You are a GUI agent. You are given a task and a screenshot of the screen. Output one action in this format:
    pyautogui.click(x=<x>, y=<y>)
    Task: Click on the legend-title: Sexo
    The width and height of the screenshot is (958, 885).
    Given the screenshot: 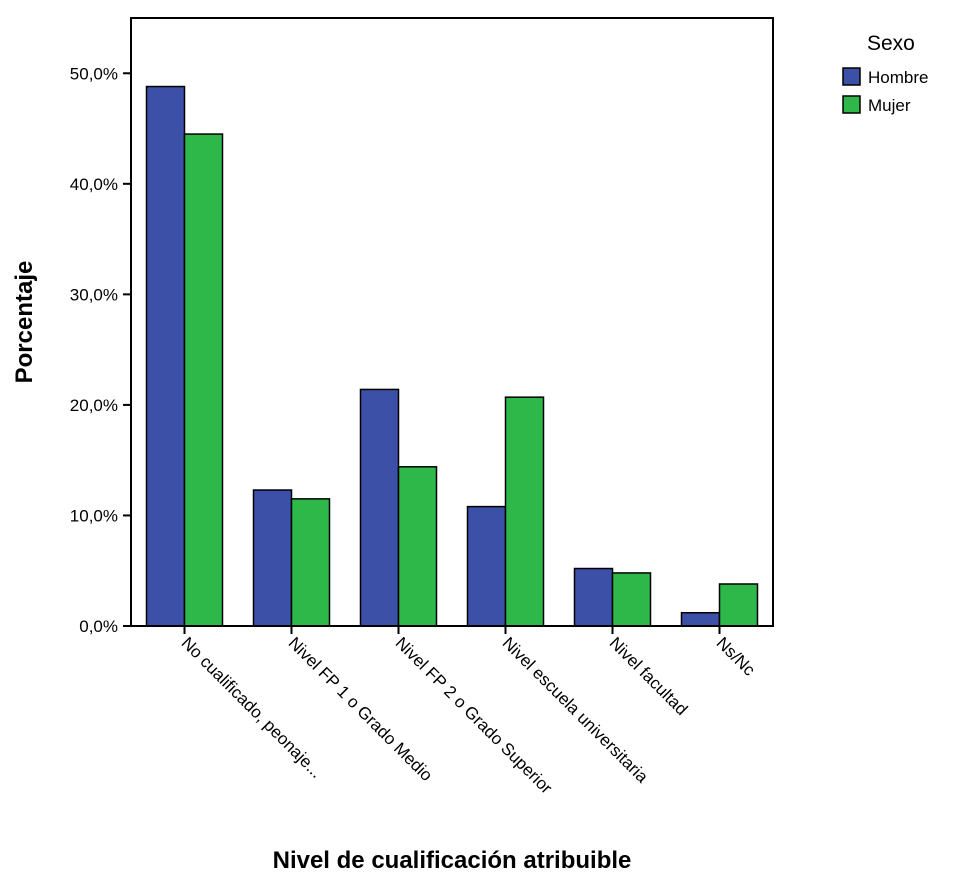 What is the action you would take?
    pyautogui.click(x=891, y=43)
    